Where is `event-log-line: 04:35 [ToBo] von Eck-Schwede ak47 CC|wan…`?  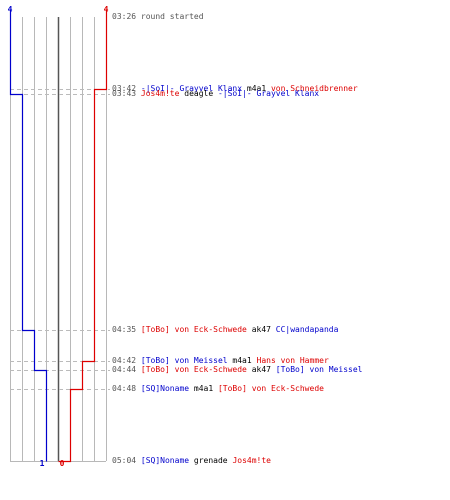
event-log-line: 04:35 [ToBo] von Eck-Schwede ak47 CC|wan… is located at coordinates (225, 330).